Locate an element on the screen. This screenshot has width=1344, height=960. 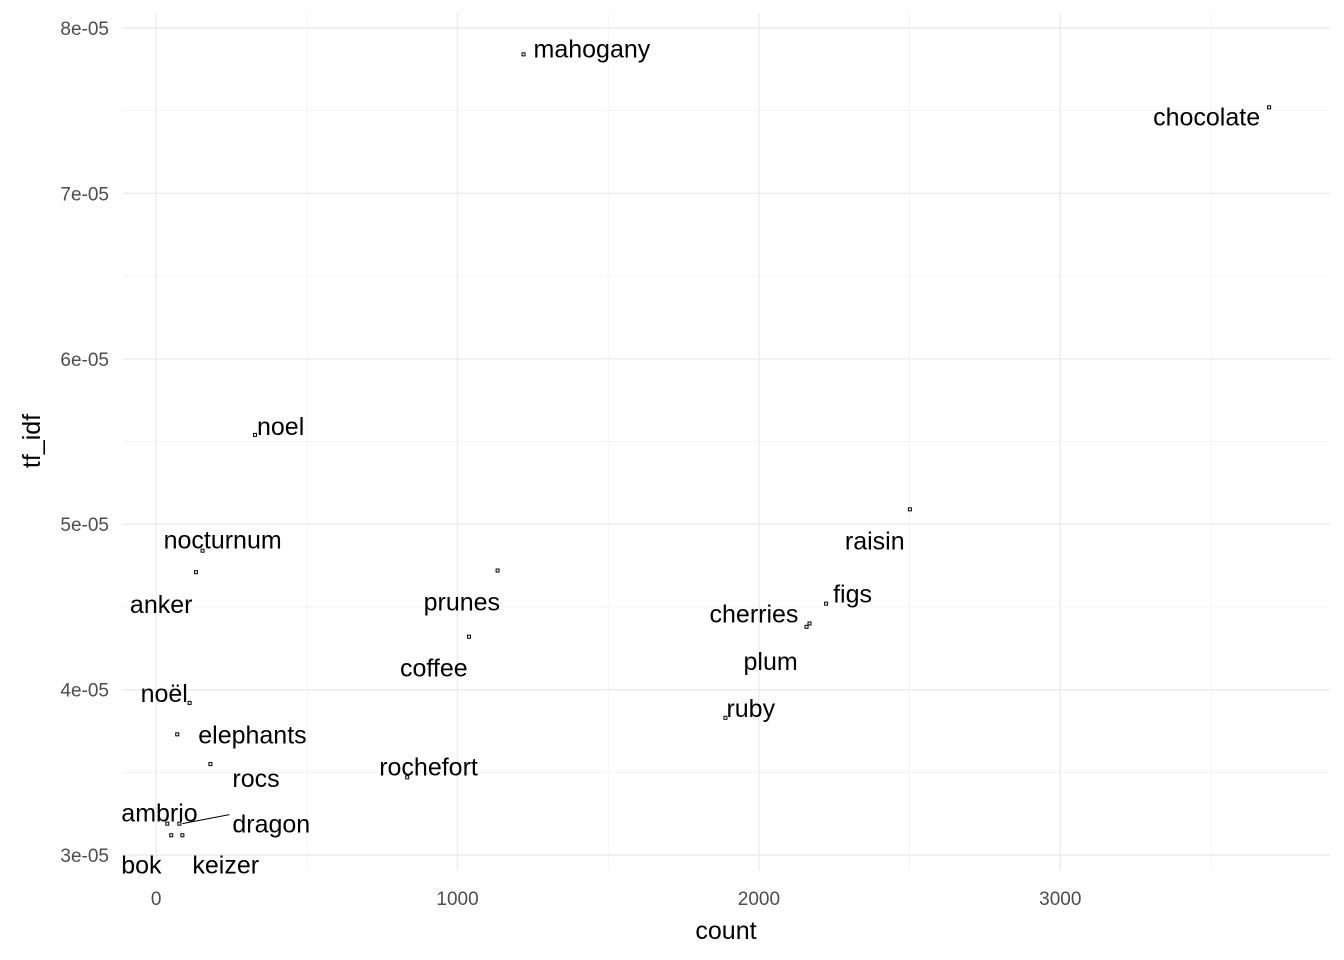
point-label: nocturnum is located at coordinates (223, 541).